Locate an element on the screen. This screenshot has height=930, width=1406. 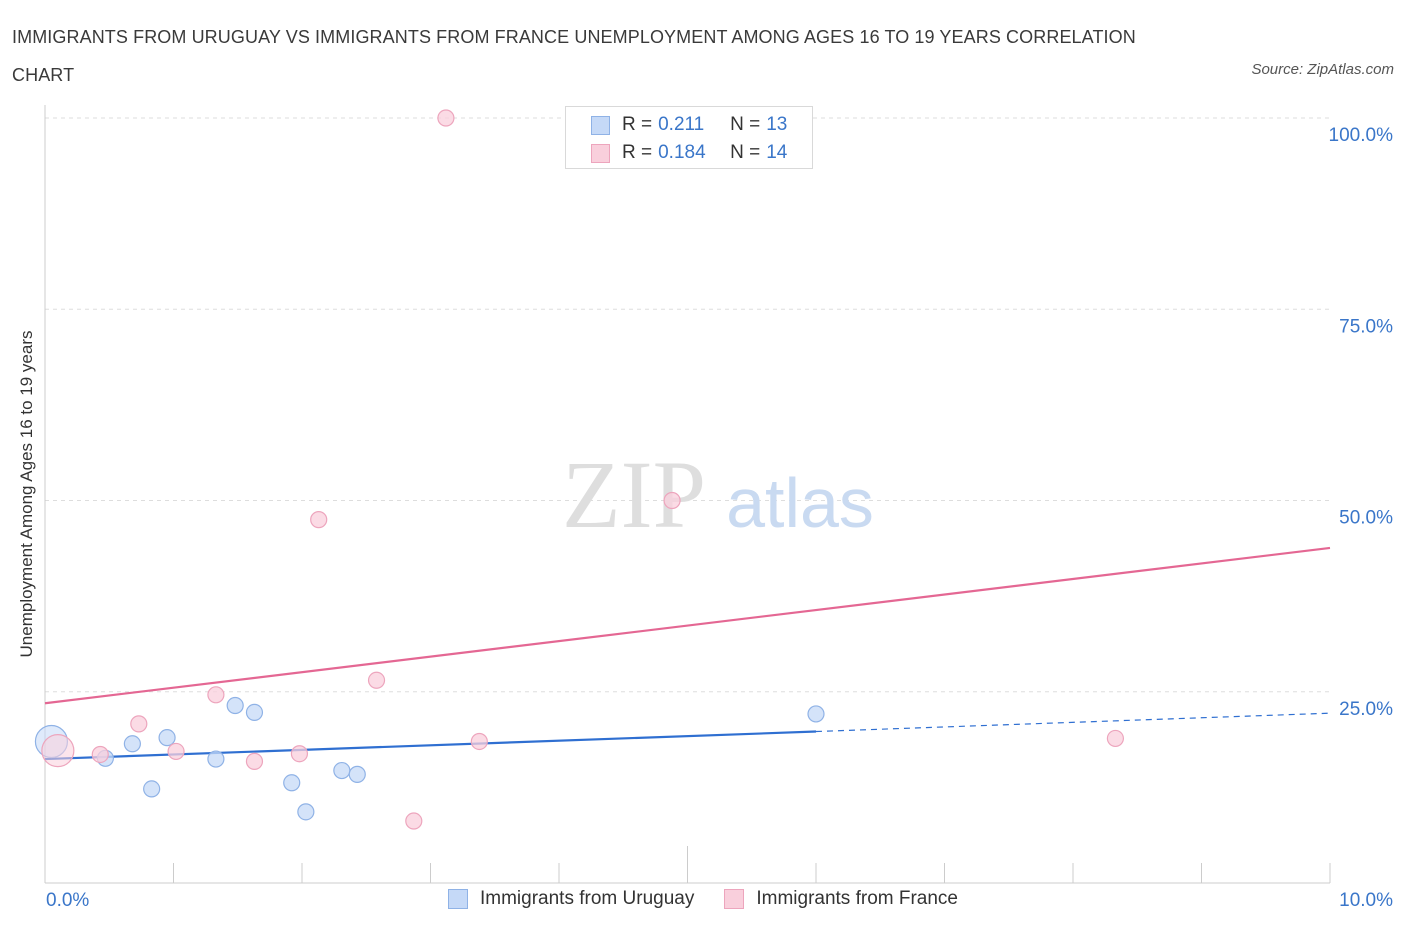
x-tick-label-max: 10.0% is located at coordinates (1366, 900).